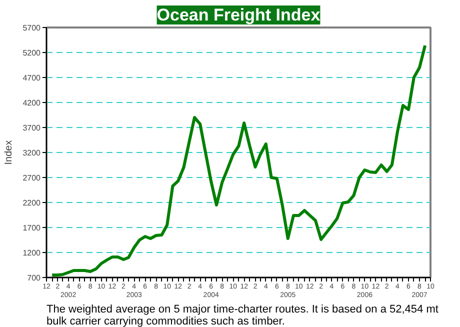 The image size is (460, 327). I want to click on y-tick-label: 3200, so click(32, 153).